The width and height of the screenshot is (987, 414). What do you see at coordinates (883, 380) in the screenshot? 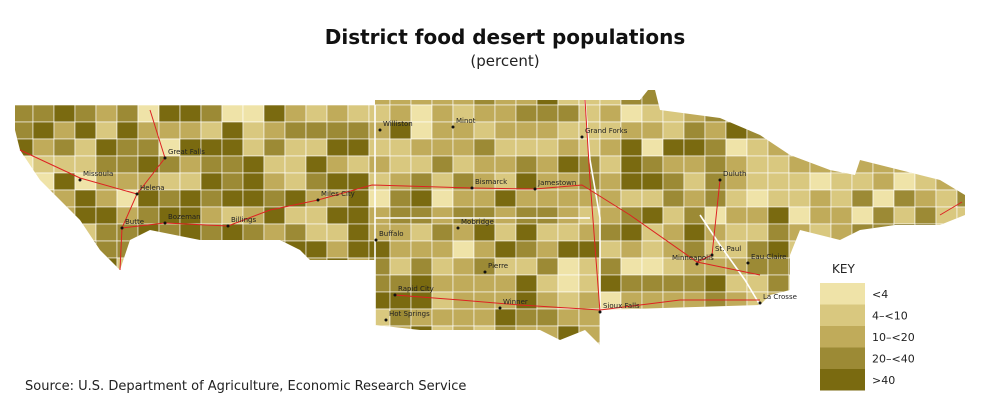
I see `key-label: >40` at bounding box center [883, 380].